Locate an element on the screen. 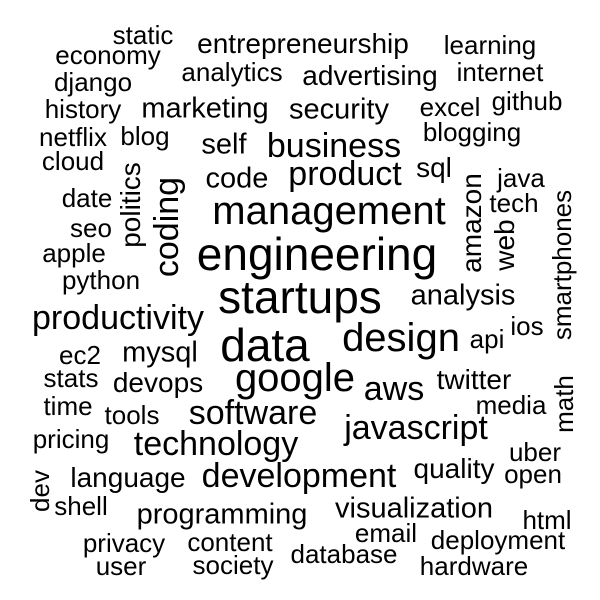 Image resolution: width=600 pixels, height=600 pixels. word: programming is located at coordinates (222, 514).